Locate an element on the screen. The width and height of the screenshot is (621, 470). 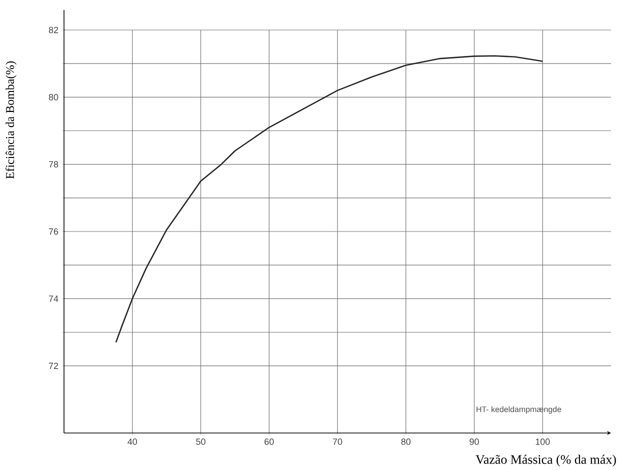
y-tick-label: 78 is located at coordinates (53, 164).